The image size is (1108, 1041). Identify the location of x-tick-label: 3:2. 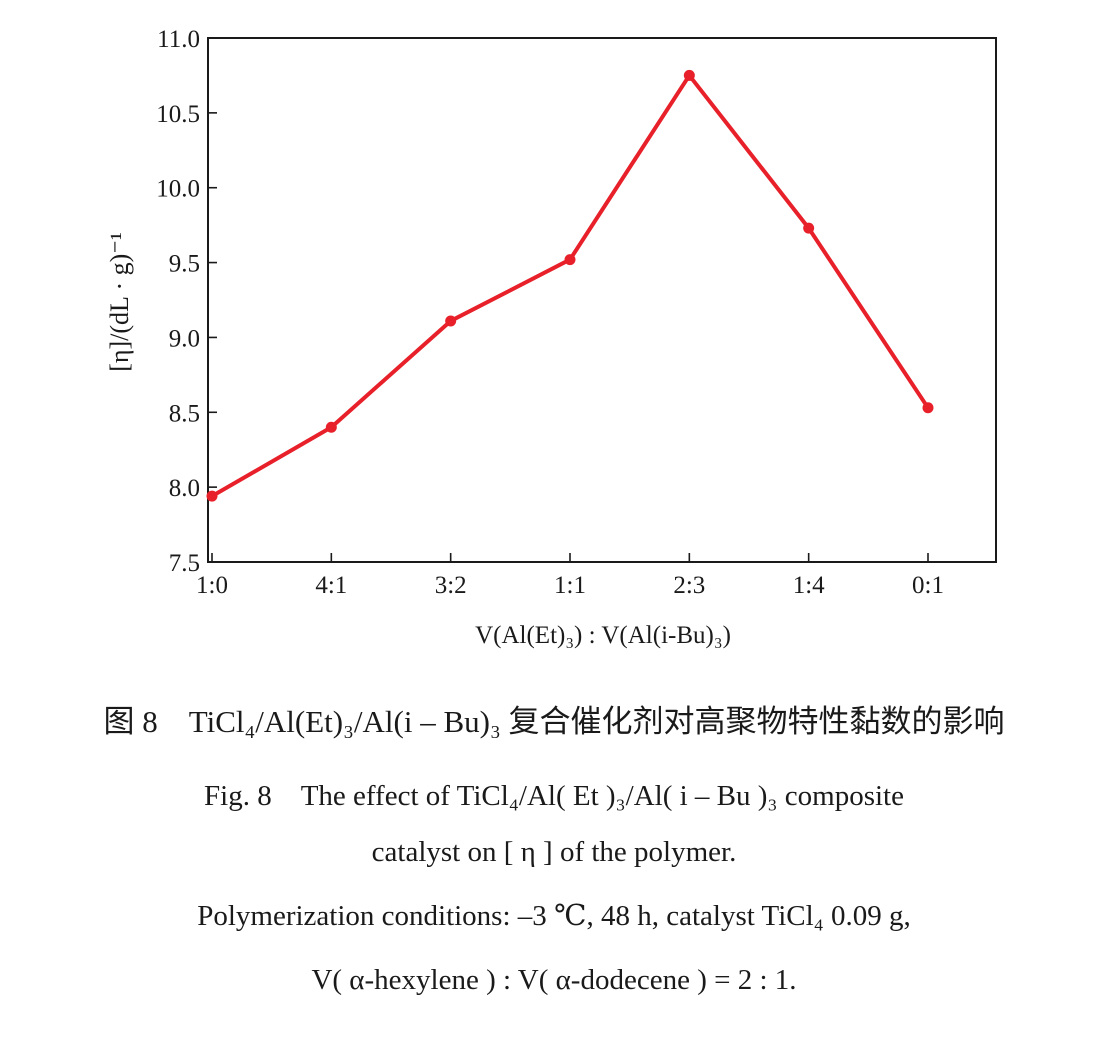
(451, 585).